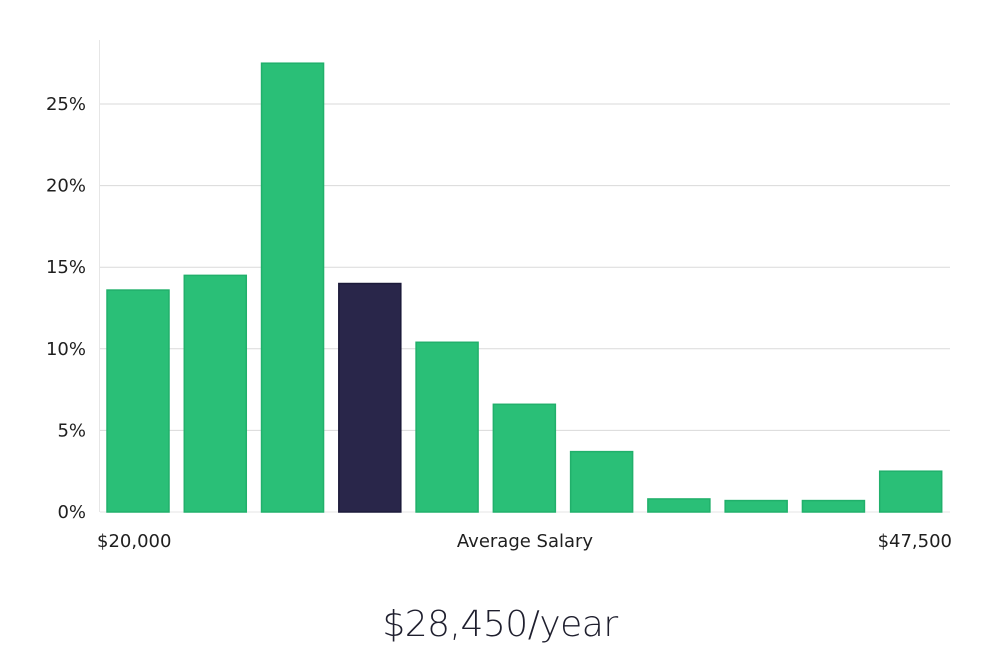 This screenshot has height=660, width=1000. I want to click on y-tick-label: 20%, so click(66, 186).